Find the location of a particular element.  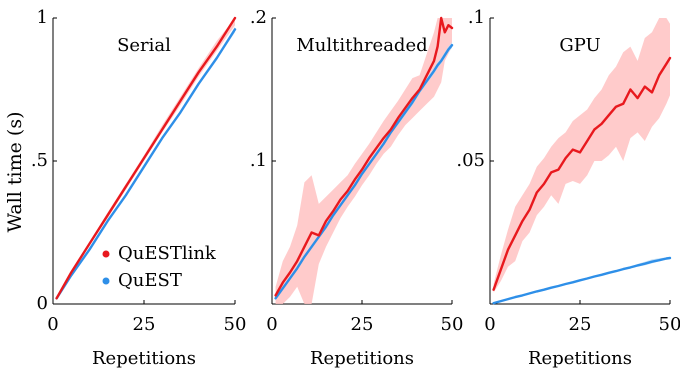

legend-label-questlink: QuESTlink is located at coordinates (167, 253).